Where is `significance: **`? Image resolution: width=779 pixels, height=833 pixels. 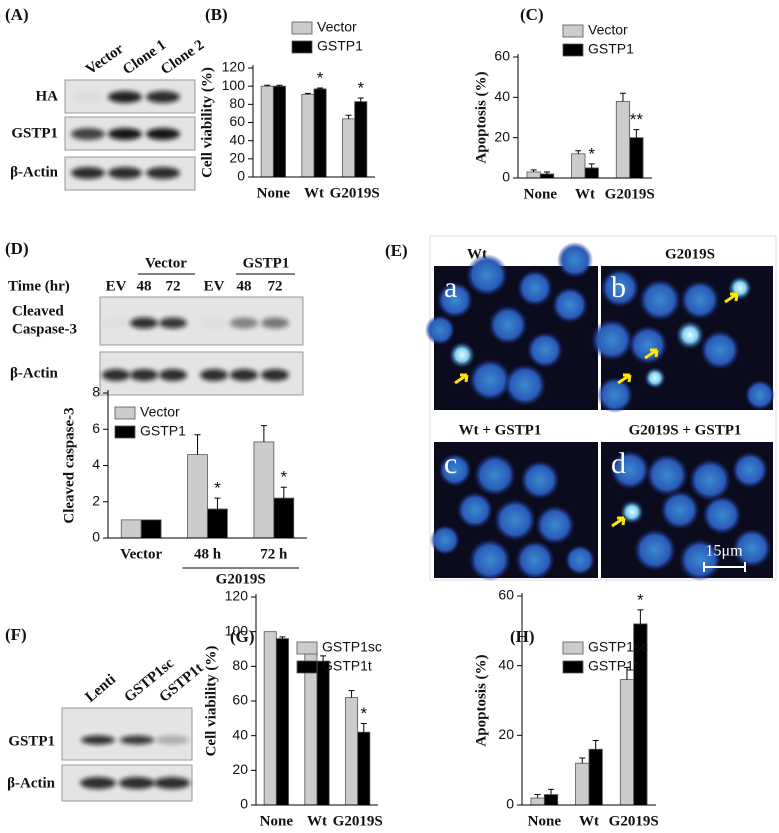 significance: ** is located at coordinates (637, 119).